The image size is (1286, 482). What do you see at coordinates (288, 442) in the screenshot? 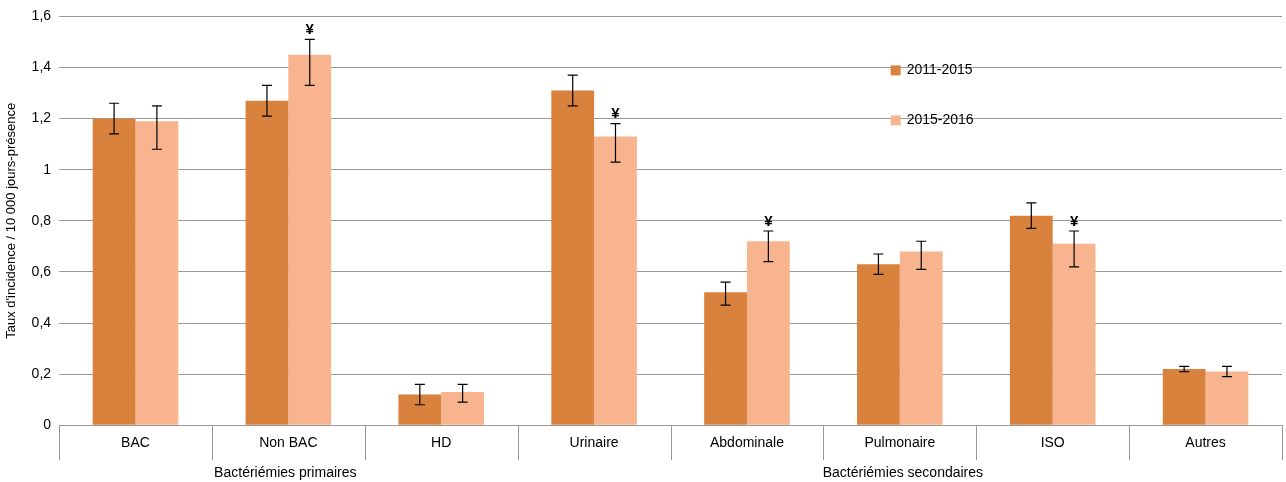
I see `x-tick-label: Non BAC` at bounding box center [288, 442].